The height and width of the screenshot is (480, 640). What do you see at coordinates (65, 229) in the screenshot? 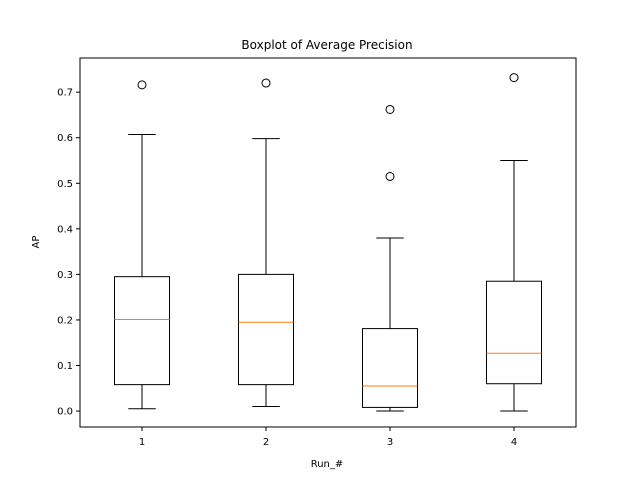
I see `y-tick-label: 0.4` at bounding box center [65, 229].